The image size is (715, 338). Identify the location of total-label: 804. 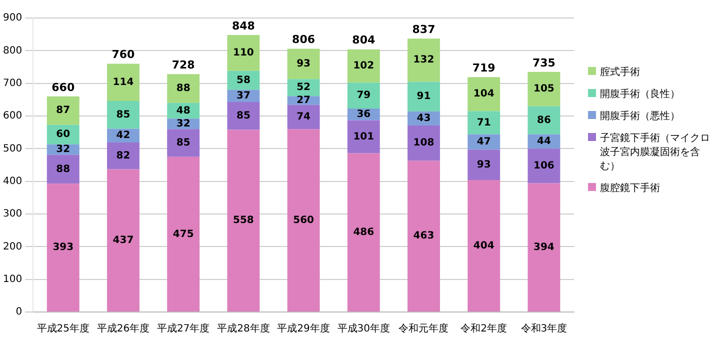
(364, 40).